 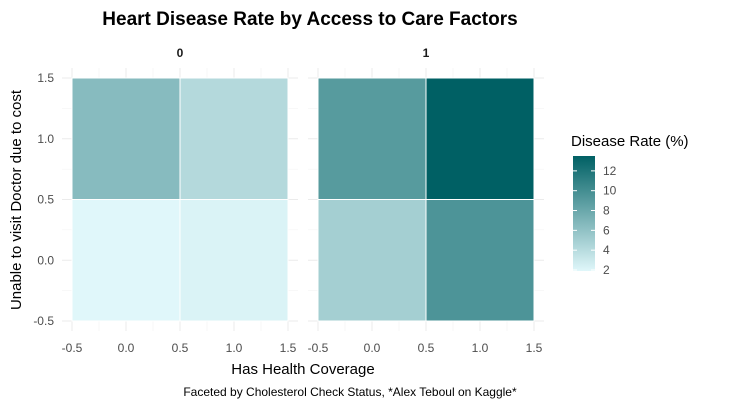 What do you see at coordinates (45, 139) in the screenshot?
I see `y-tick-label: 1.0` at bounding box center [45, 139].